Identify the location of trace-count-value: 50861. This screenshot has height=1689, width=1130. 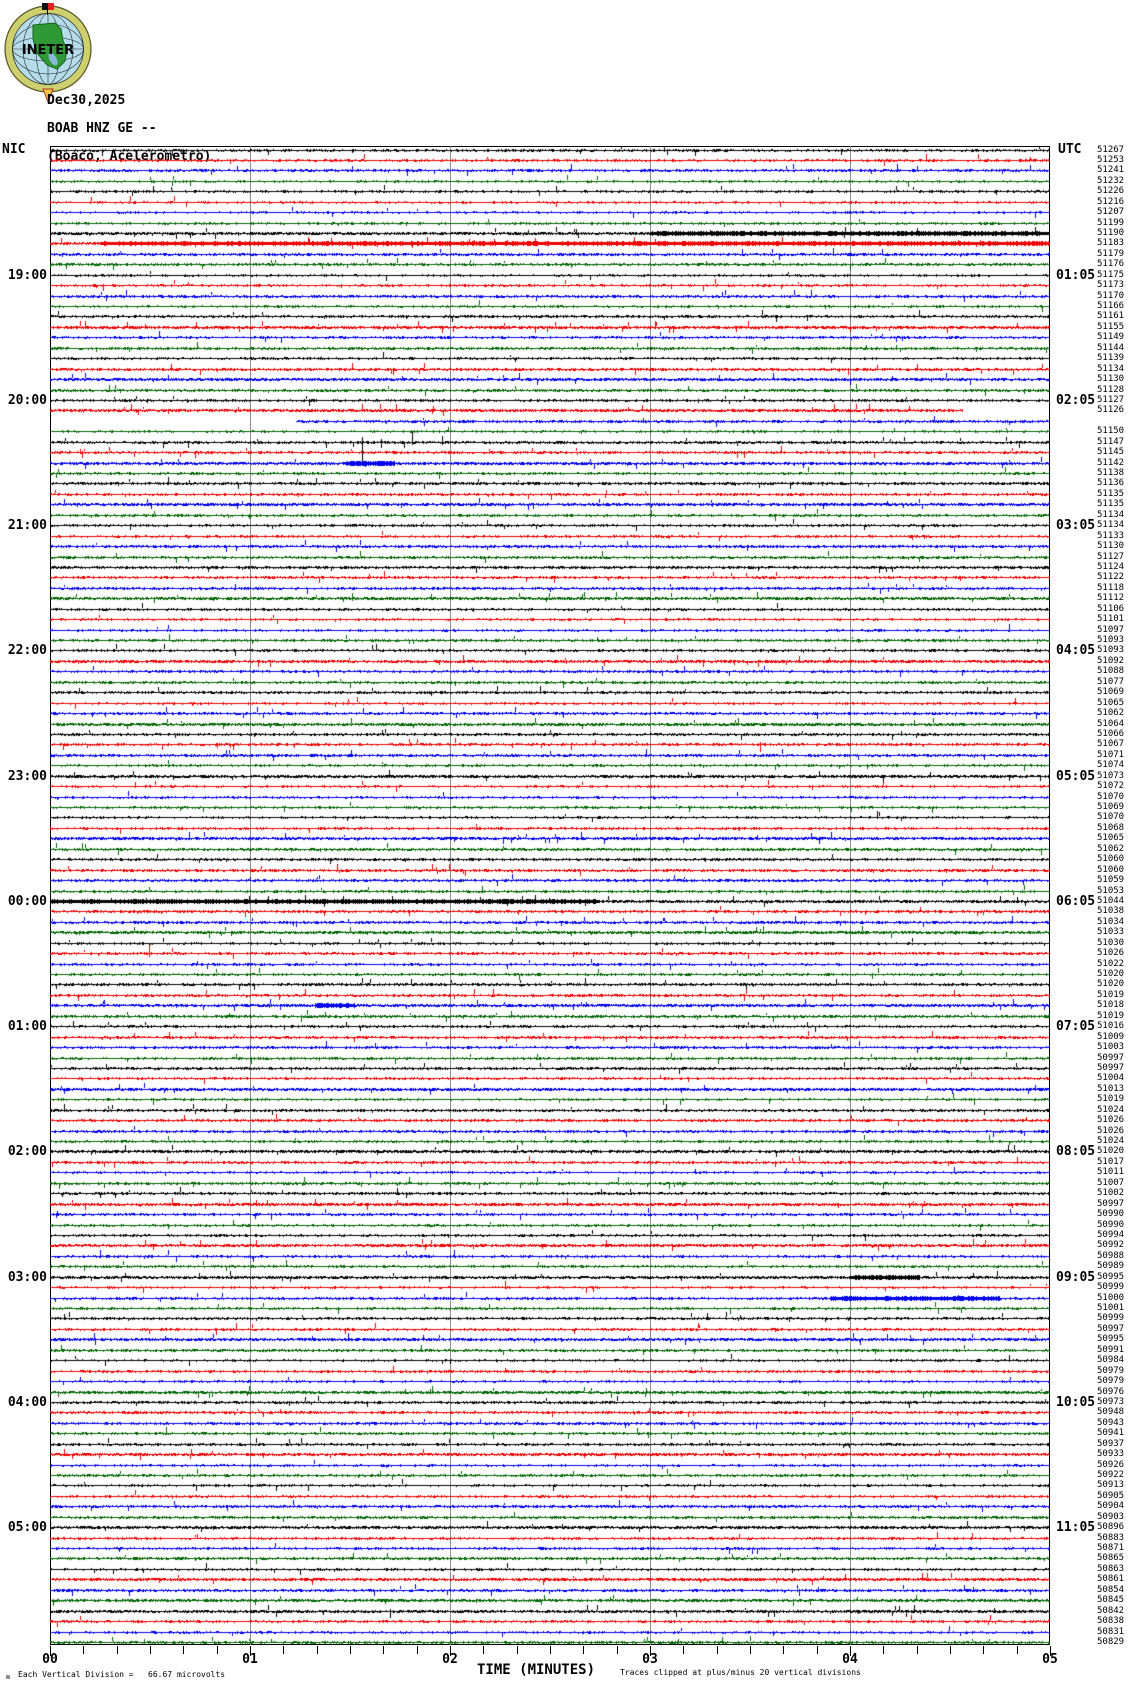
(1111, 1579).